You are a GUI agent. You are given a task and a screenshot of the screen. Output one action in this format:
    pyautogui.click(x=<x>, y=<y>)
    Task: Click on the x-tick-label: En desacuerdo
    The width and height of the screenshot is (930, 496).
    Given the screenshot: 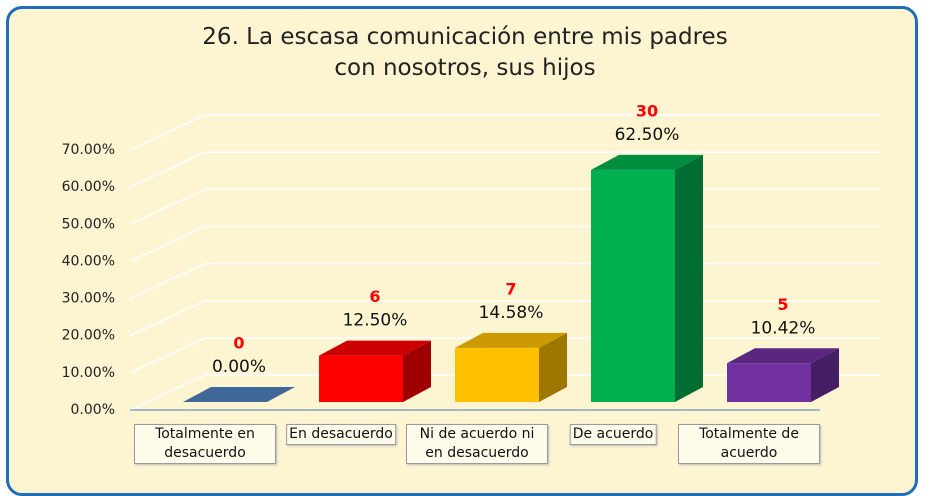 What is the action you would take?
    pyautogui.click(x=341, y=434)
    